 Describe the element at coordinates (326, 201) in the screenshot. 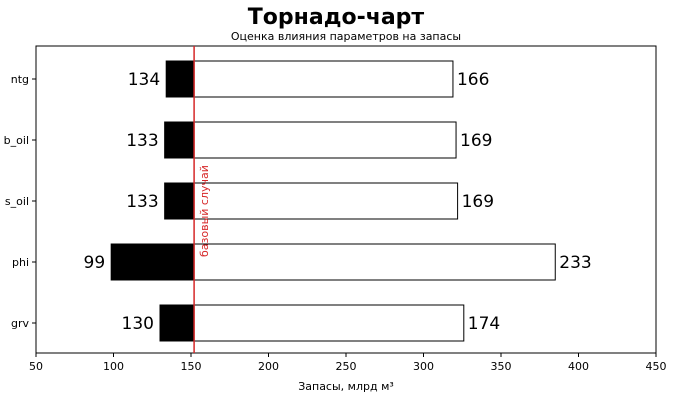

I see `bar-high-s_oil` at that location.